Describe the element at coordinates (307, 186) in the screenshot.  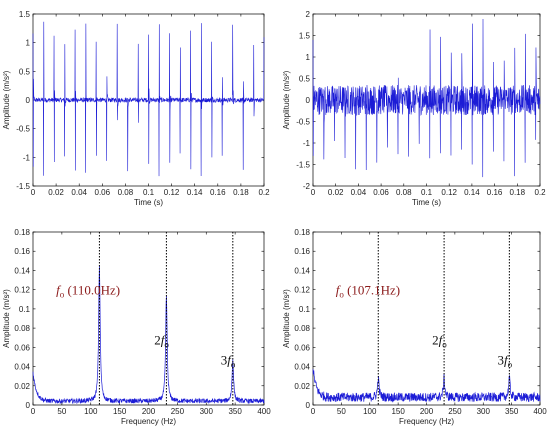
I see `y-tick-label: -2` at that location.